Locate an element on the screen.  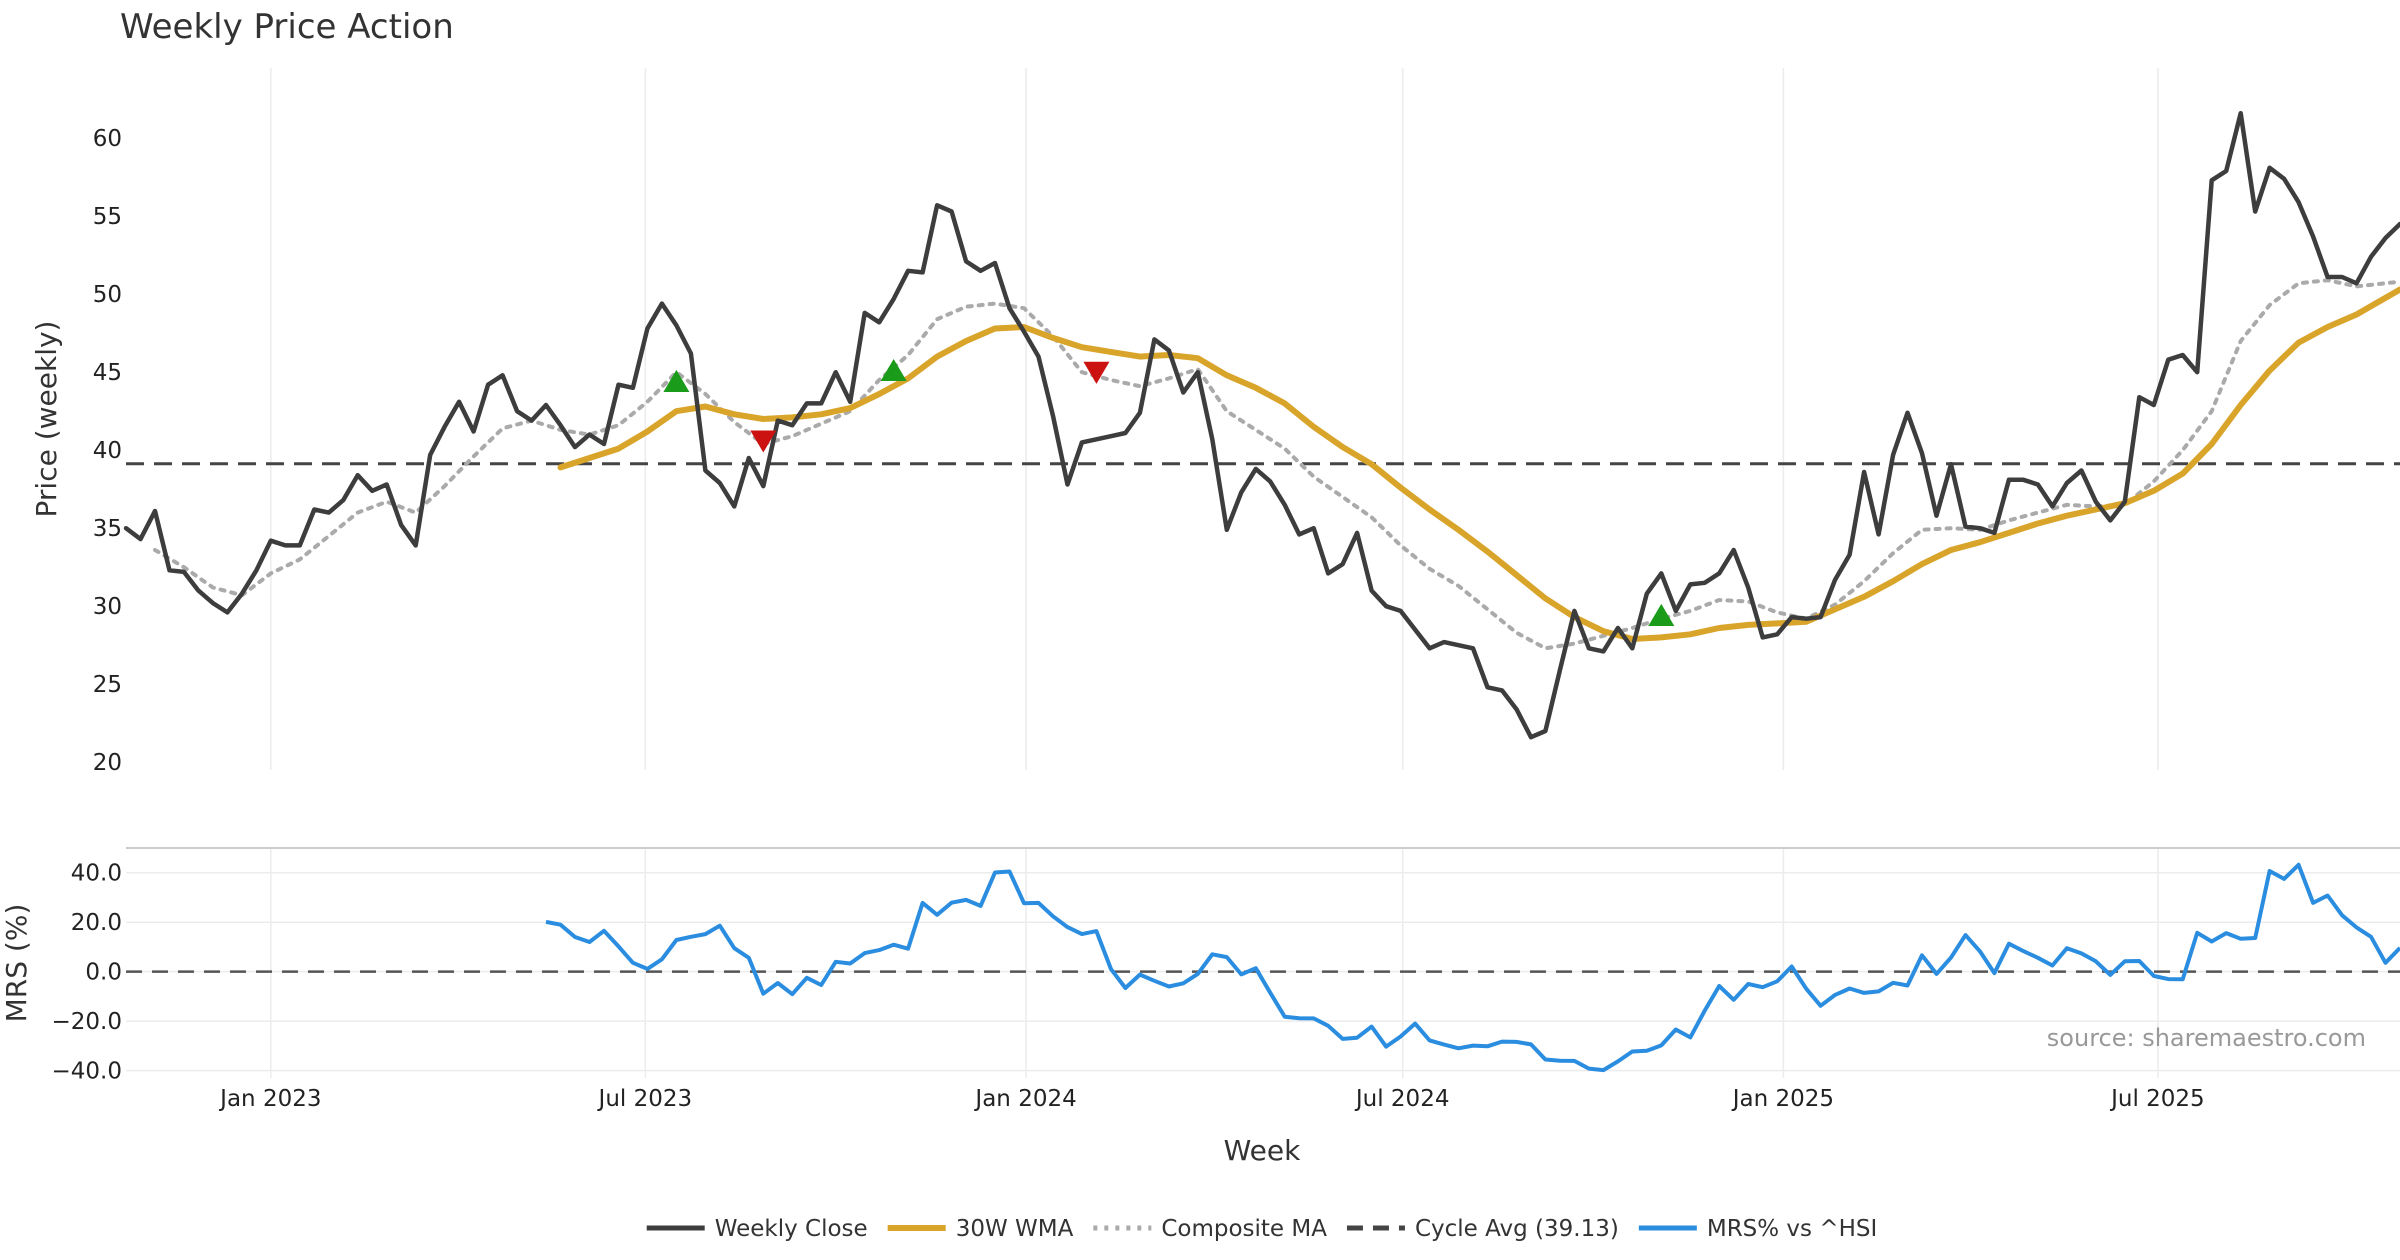
price-y-tick-label: 25 is located at coordinates (107, 685).